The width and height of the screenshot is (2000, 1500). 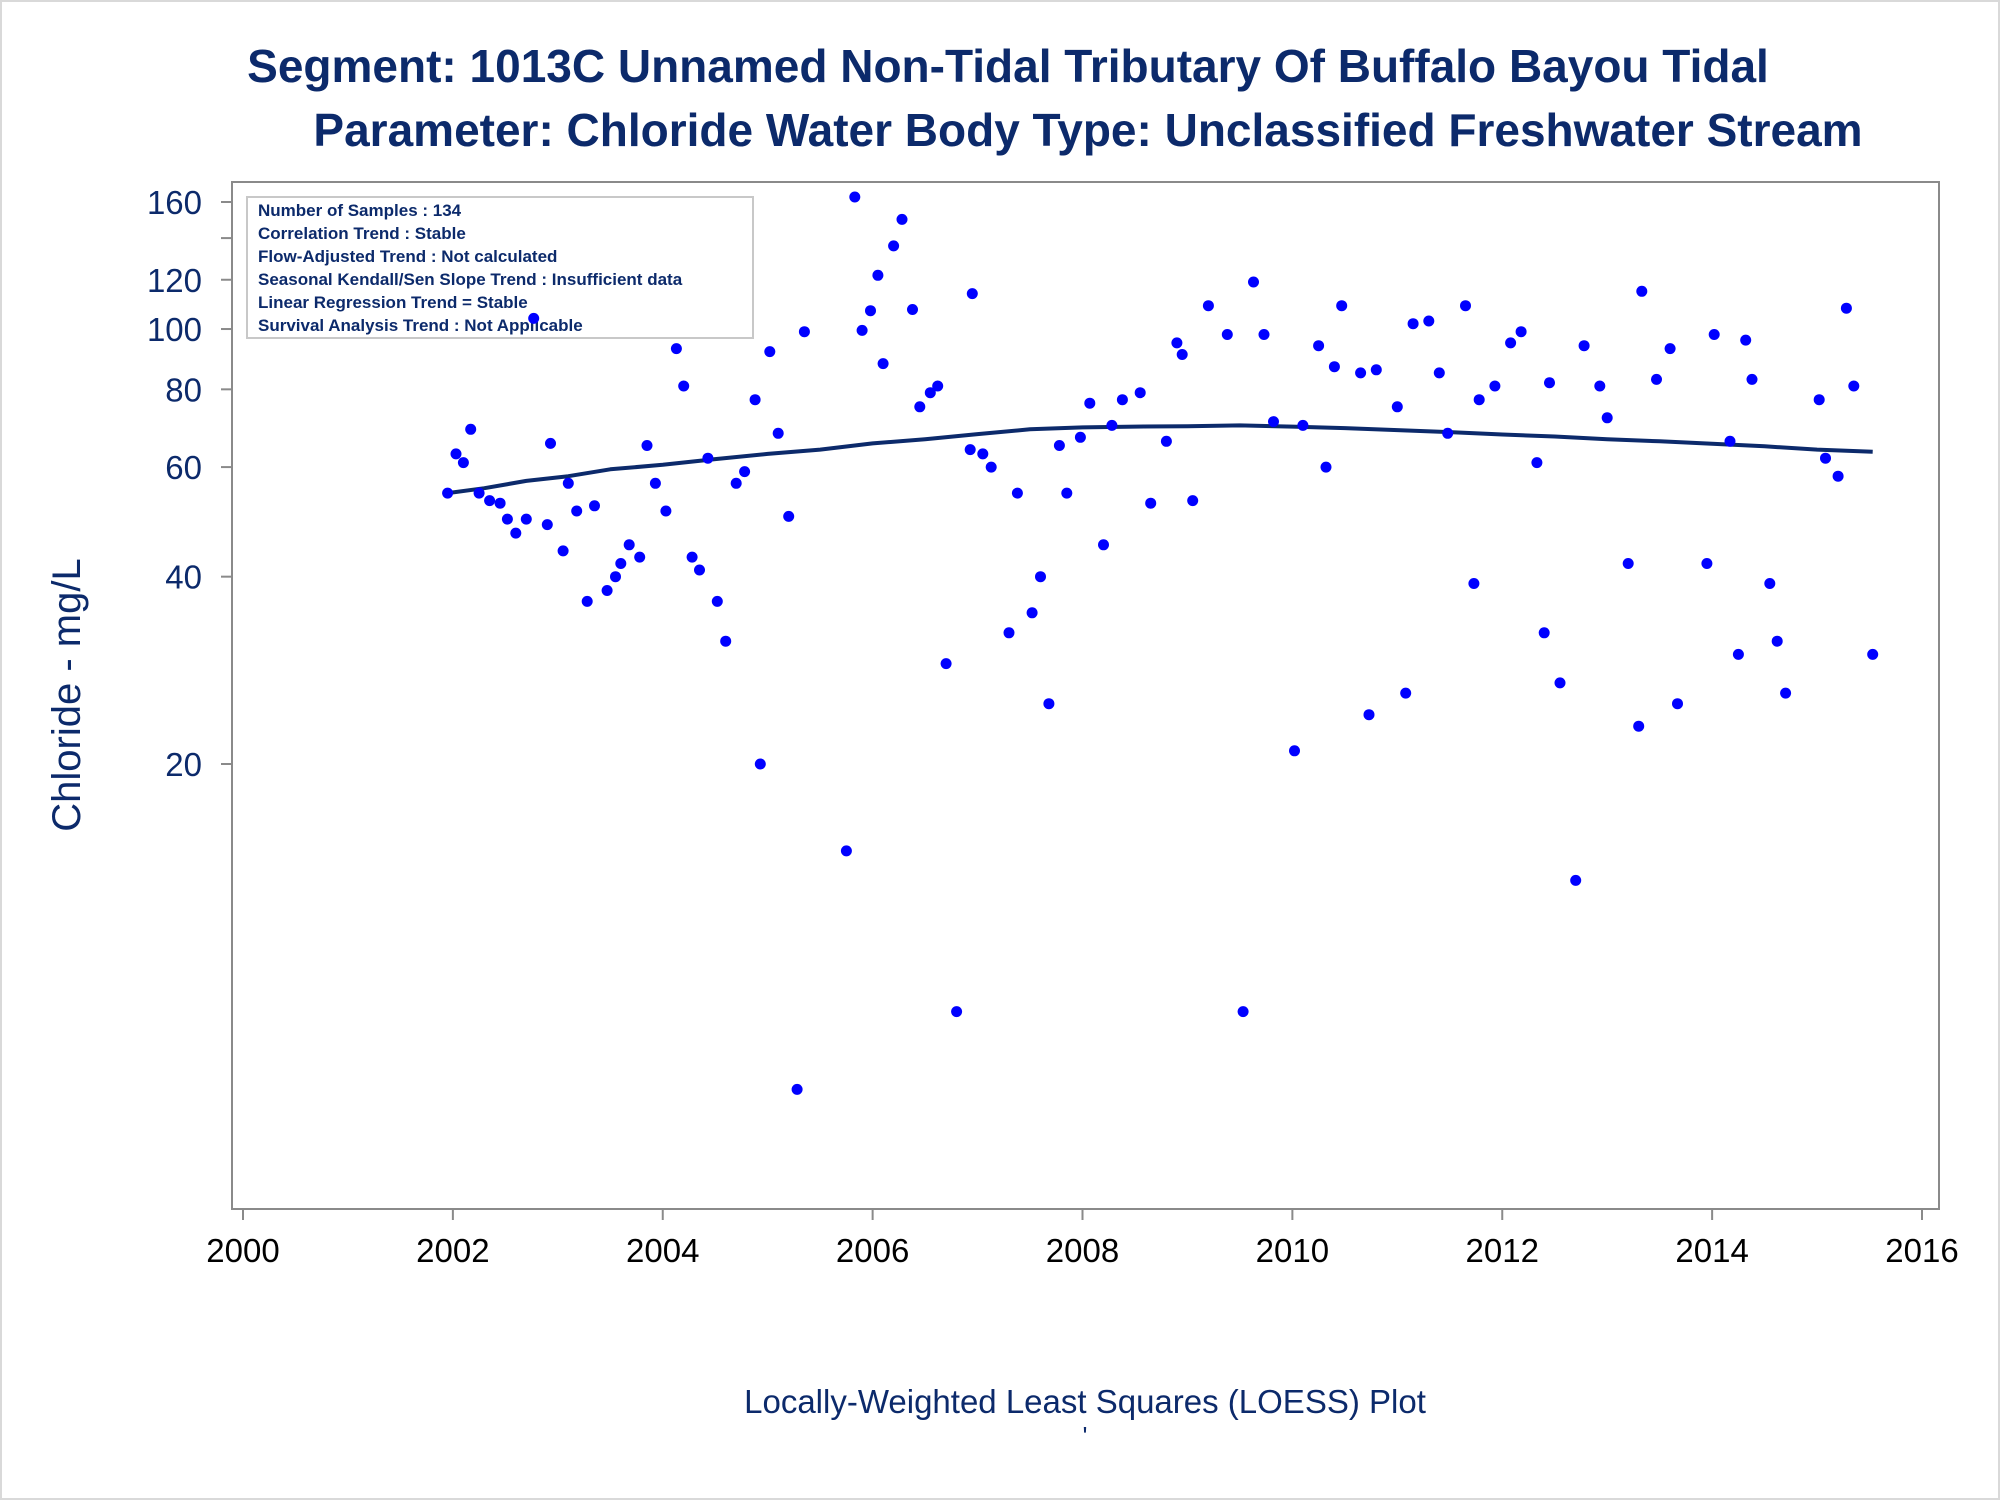 What do you see at coordinates (1085, 1436) in the screenshot?
I see `footnote: '` at bounding box center [1085, 1436].